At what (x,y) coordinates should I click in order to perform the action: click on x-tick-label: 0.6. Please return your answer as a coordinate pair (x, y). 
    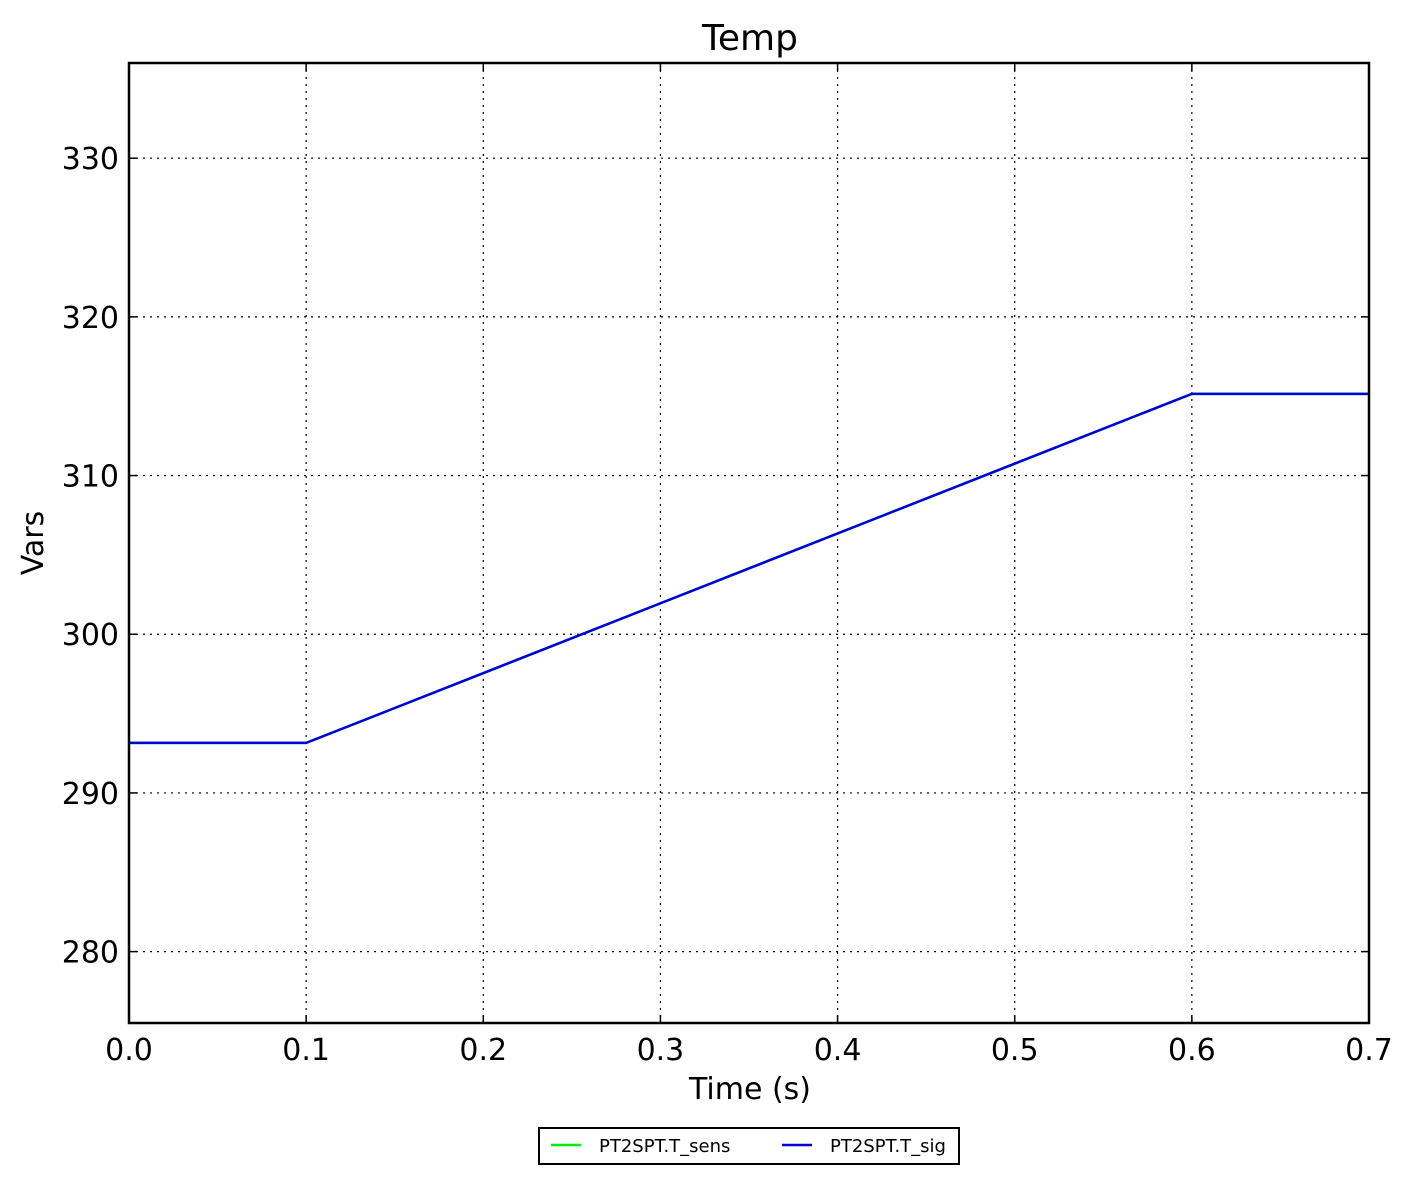
    Looking at the image, I should click on (1192, 1050).